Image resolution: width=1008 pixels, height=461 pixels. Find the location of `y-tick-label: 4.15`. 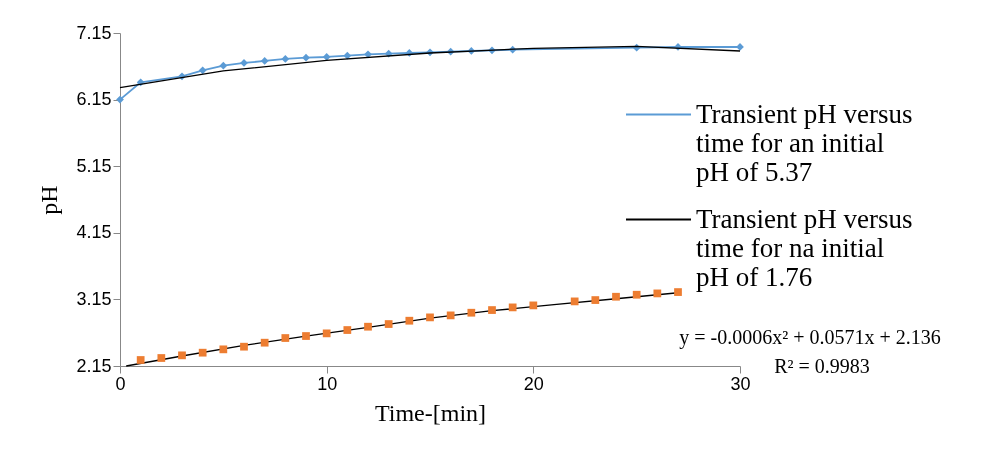

y-tick-label: 4.15 is located at coordinates (94, 232).